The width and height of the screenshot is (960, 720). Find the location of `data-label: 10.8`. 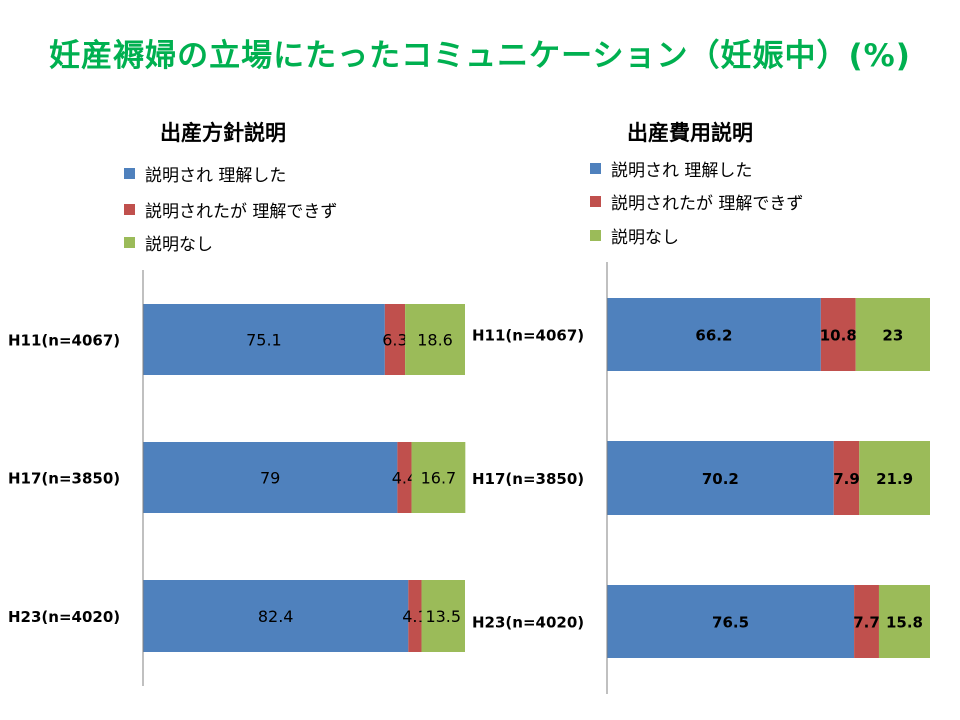

data-label: 10.8 is located at coordinates (838, 336).